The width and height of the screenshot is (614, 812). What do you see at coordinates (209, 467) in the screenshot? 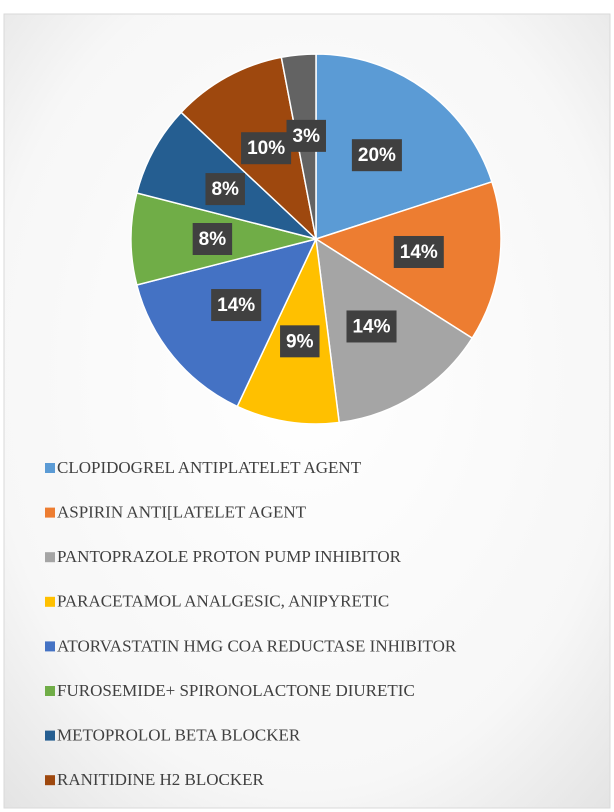
I see `legend-label: CLOPIDOGREL ANTIPLATELET AGENT` at bounding box center [209, 467].